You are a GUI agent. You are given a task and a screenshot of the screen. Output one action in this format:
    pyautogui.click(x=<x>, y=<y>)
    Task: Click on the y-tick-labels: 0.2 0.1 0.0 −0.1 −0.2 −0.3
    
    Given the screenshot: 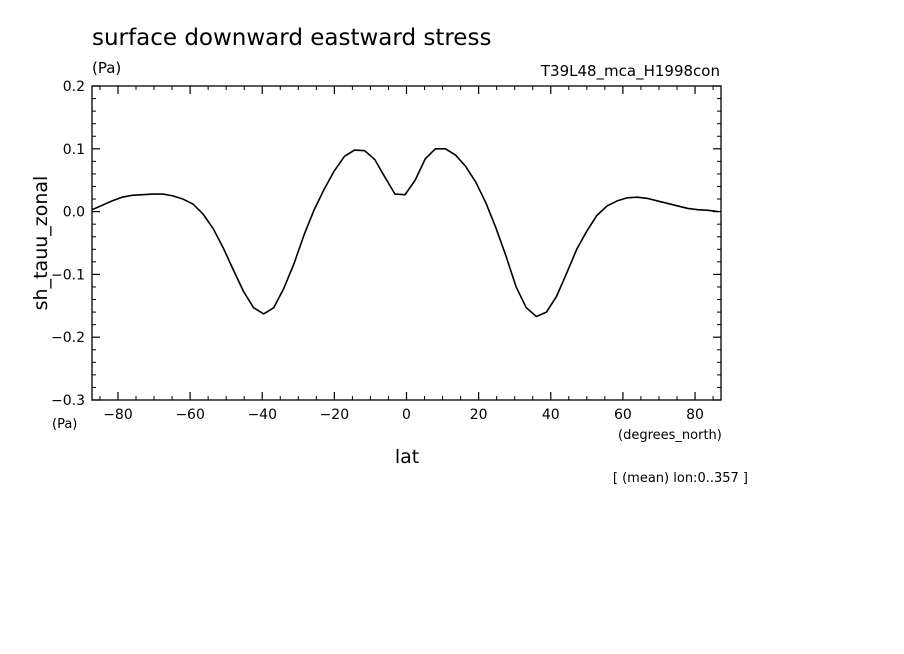 What is the action you would take?
    pyautogui.click(x=68, y=244)
    